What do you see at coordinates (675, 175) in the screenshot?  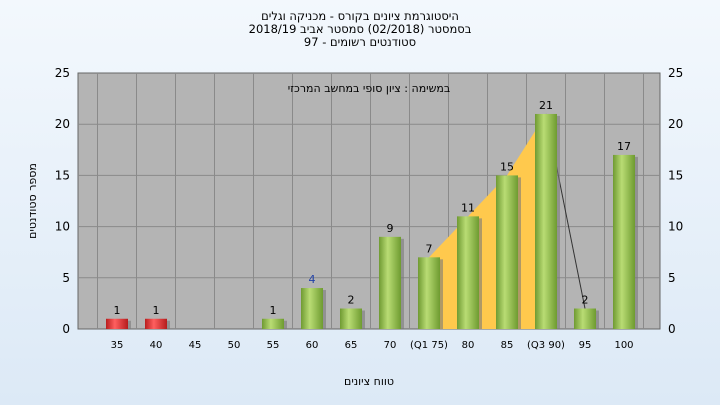 I see `y-tick-label-right: 15` at bounding box center [675, 175].